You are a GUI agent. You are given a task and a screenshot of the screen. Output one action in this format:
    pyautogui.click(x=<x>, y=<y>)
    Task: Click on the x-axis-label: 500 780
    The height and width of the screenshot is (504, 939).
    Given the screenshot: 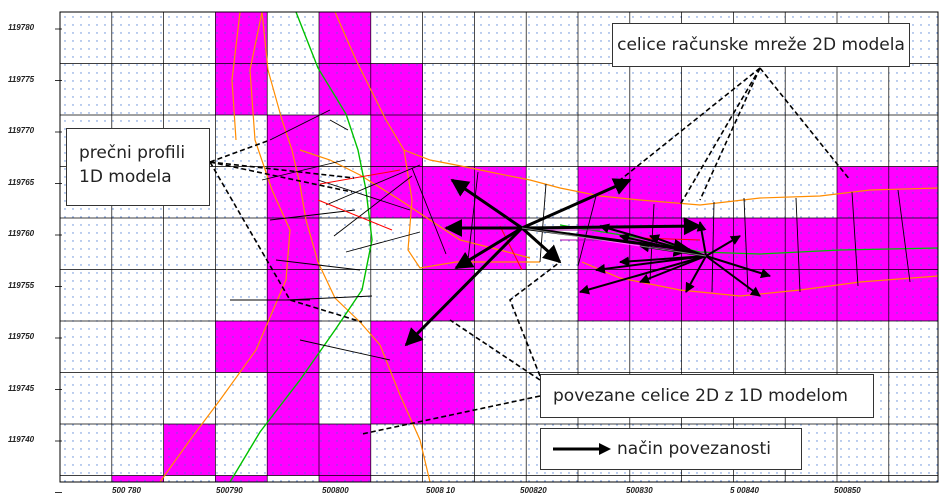 What is the action you would take?
    pyautogui.click(x=126, y=490)
    